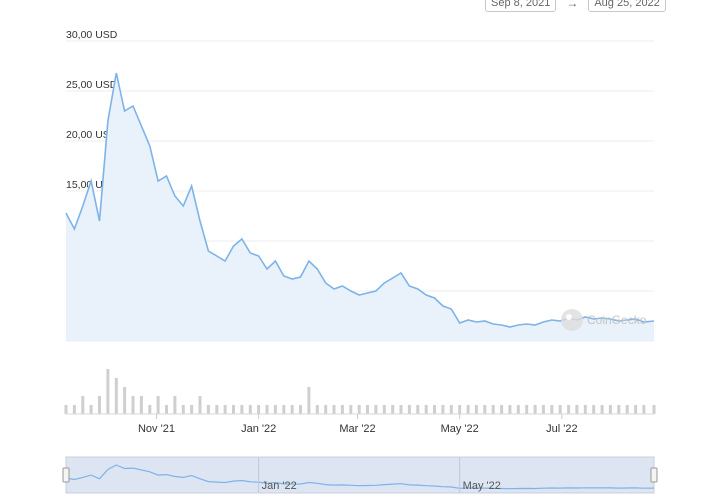 The image size is (718, 504). Describe the element at coordinates (572, 5) in the screenshot. I see `arrow-right-icon: →` at that location.